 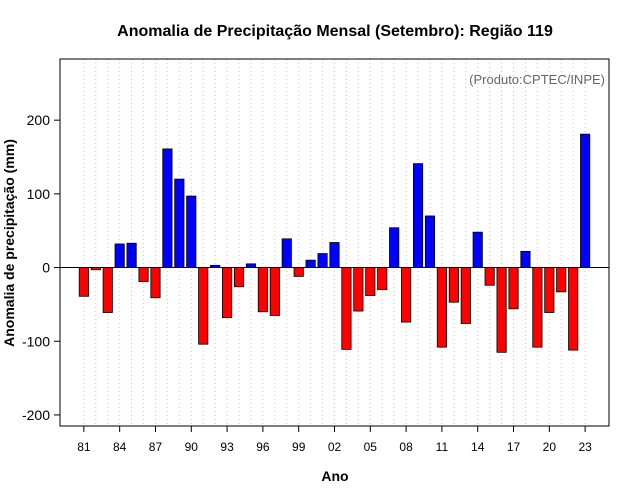 I want to click on x-tick-label: 05, so click(x=371, y=447).